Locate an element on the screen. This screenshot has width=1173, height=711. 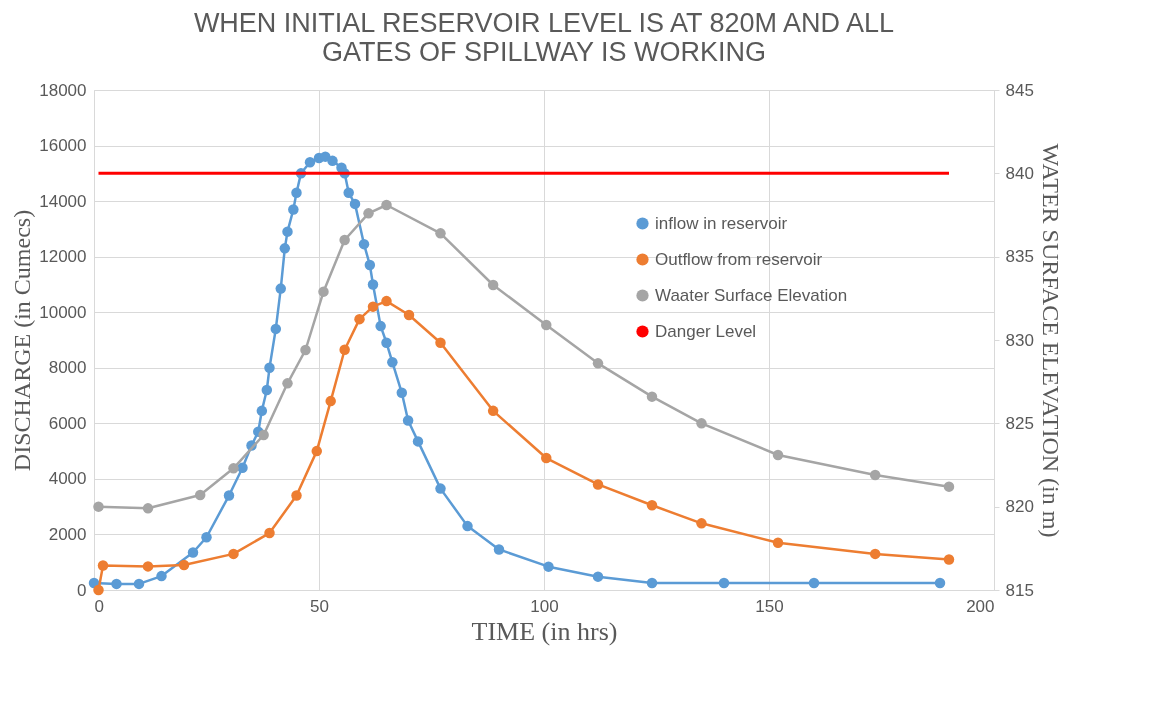
y-tick-label: 12000 is located at coordinates (63, 257).